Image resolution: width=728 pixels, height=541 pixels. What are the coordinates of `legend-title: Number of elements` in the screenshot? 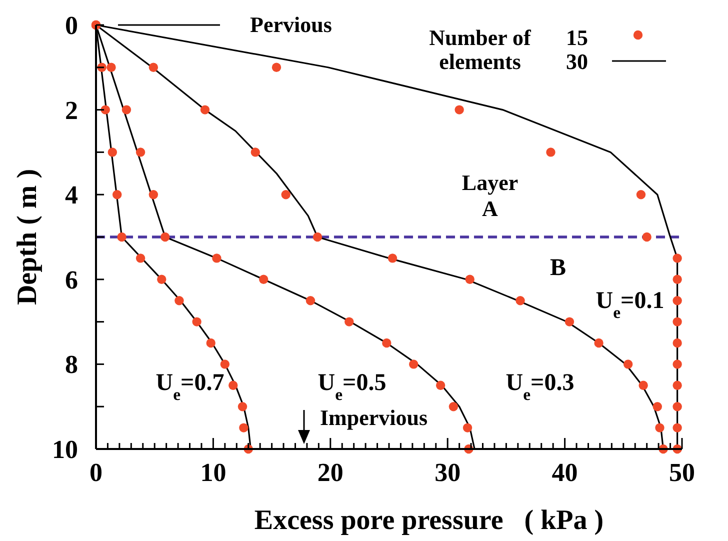 It's located at (480, 49).